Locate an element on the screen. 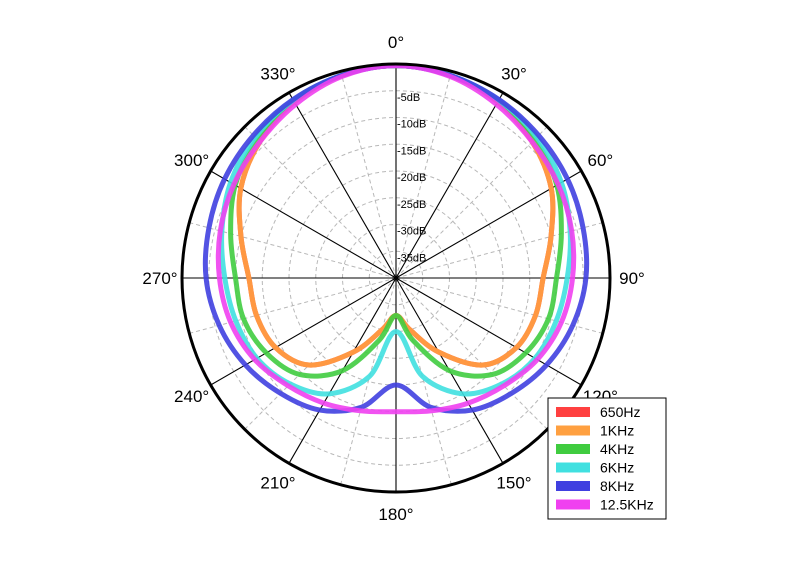 This screenshot has width=800, height=567. legend-label: 1KHz is located at coordinates (617, 431).